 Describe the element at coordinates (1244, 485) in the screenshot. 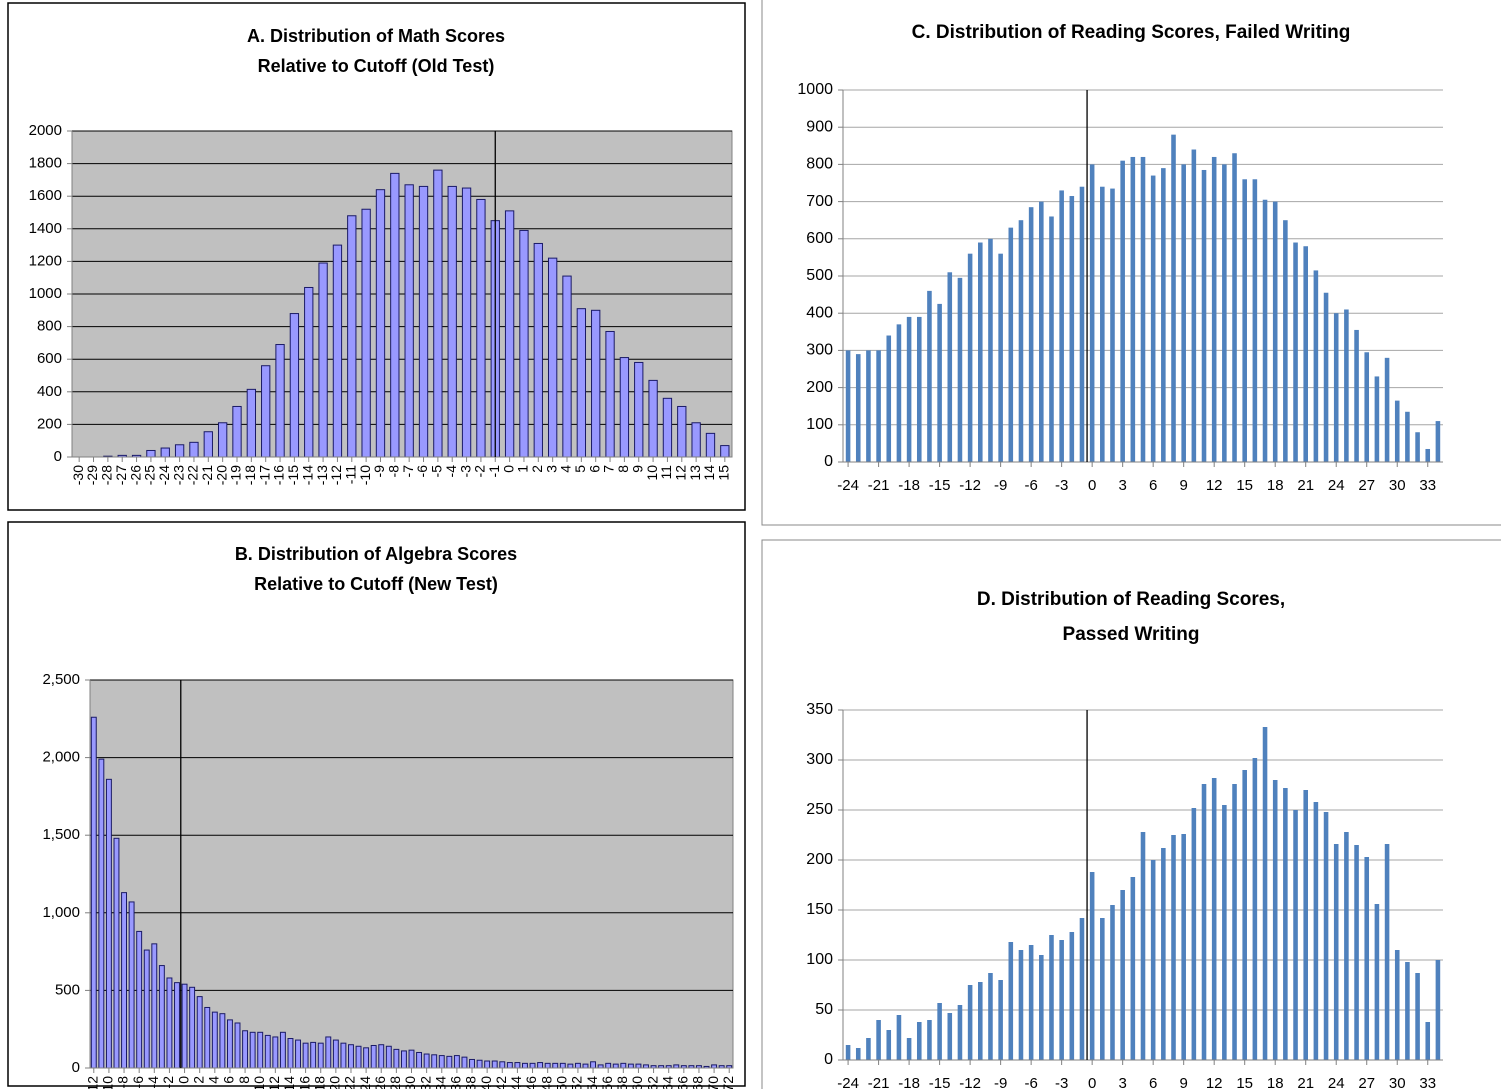

I see `x-tick-label: 15` at that location.